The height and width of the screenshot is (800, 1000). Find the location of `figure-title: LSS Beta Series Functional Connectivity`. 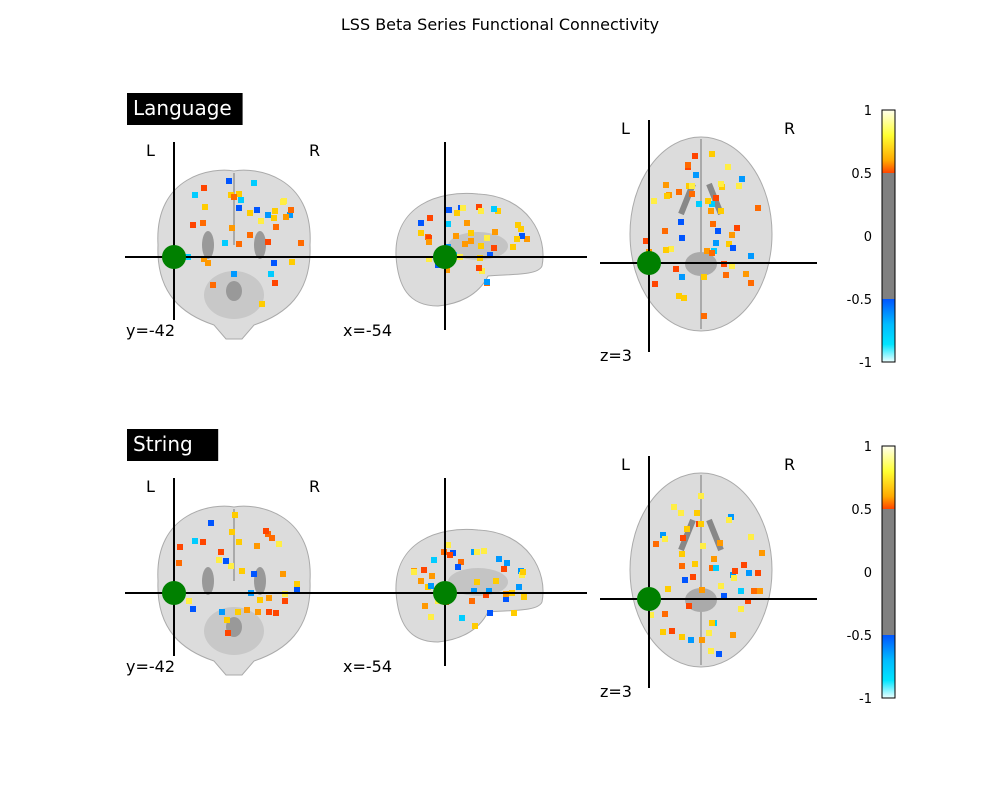

figure-title: LSS Beta Series Functional Connectivity is located at coordinates (500, 24).